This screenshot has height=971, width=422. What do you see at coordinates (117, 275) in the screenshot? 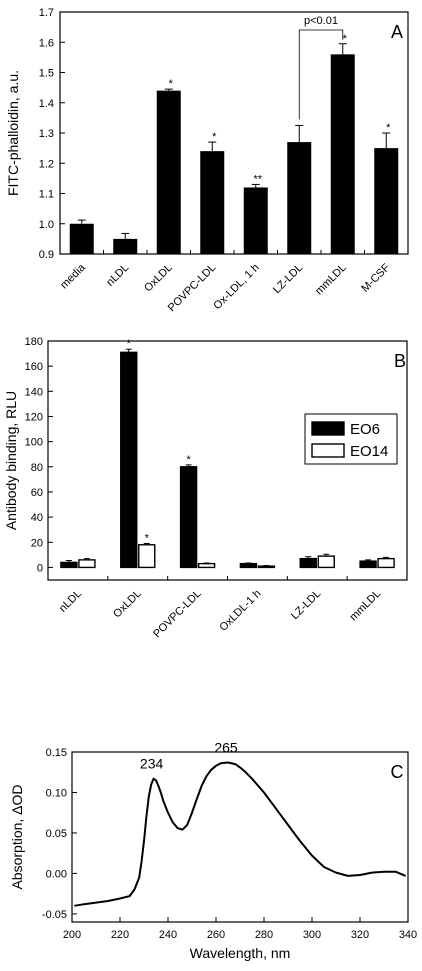
I see `panel-a-category-label: nLDL` at bounding box center [117, 275].